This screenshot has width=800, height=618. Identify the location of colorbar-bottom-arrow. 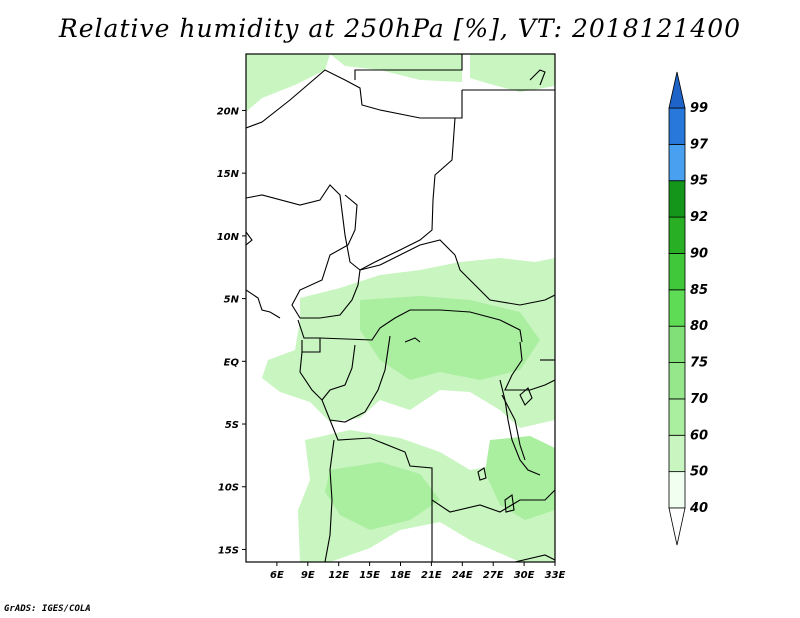
(677, 526).